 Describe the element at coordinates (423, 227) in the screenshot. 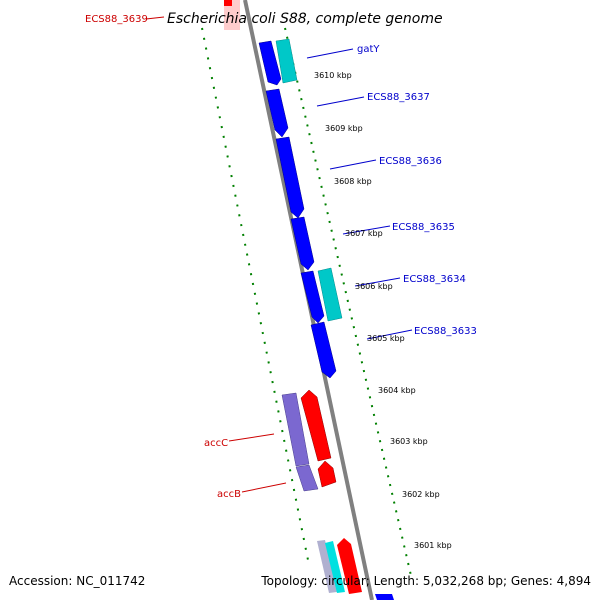

I see `gene-label-ecs88-3635: ECS88_3635` at that location.